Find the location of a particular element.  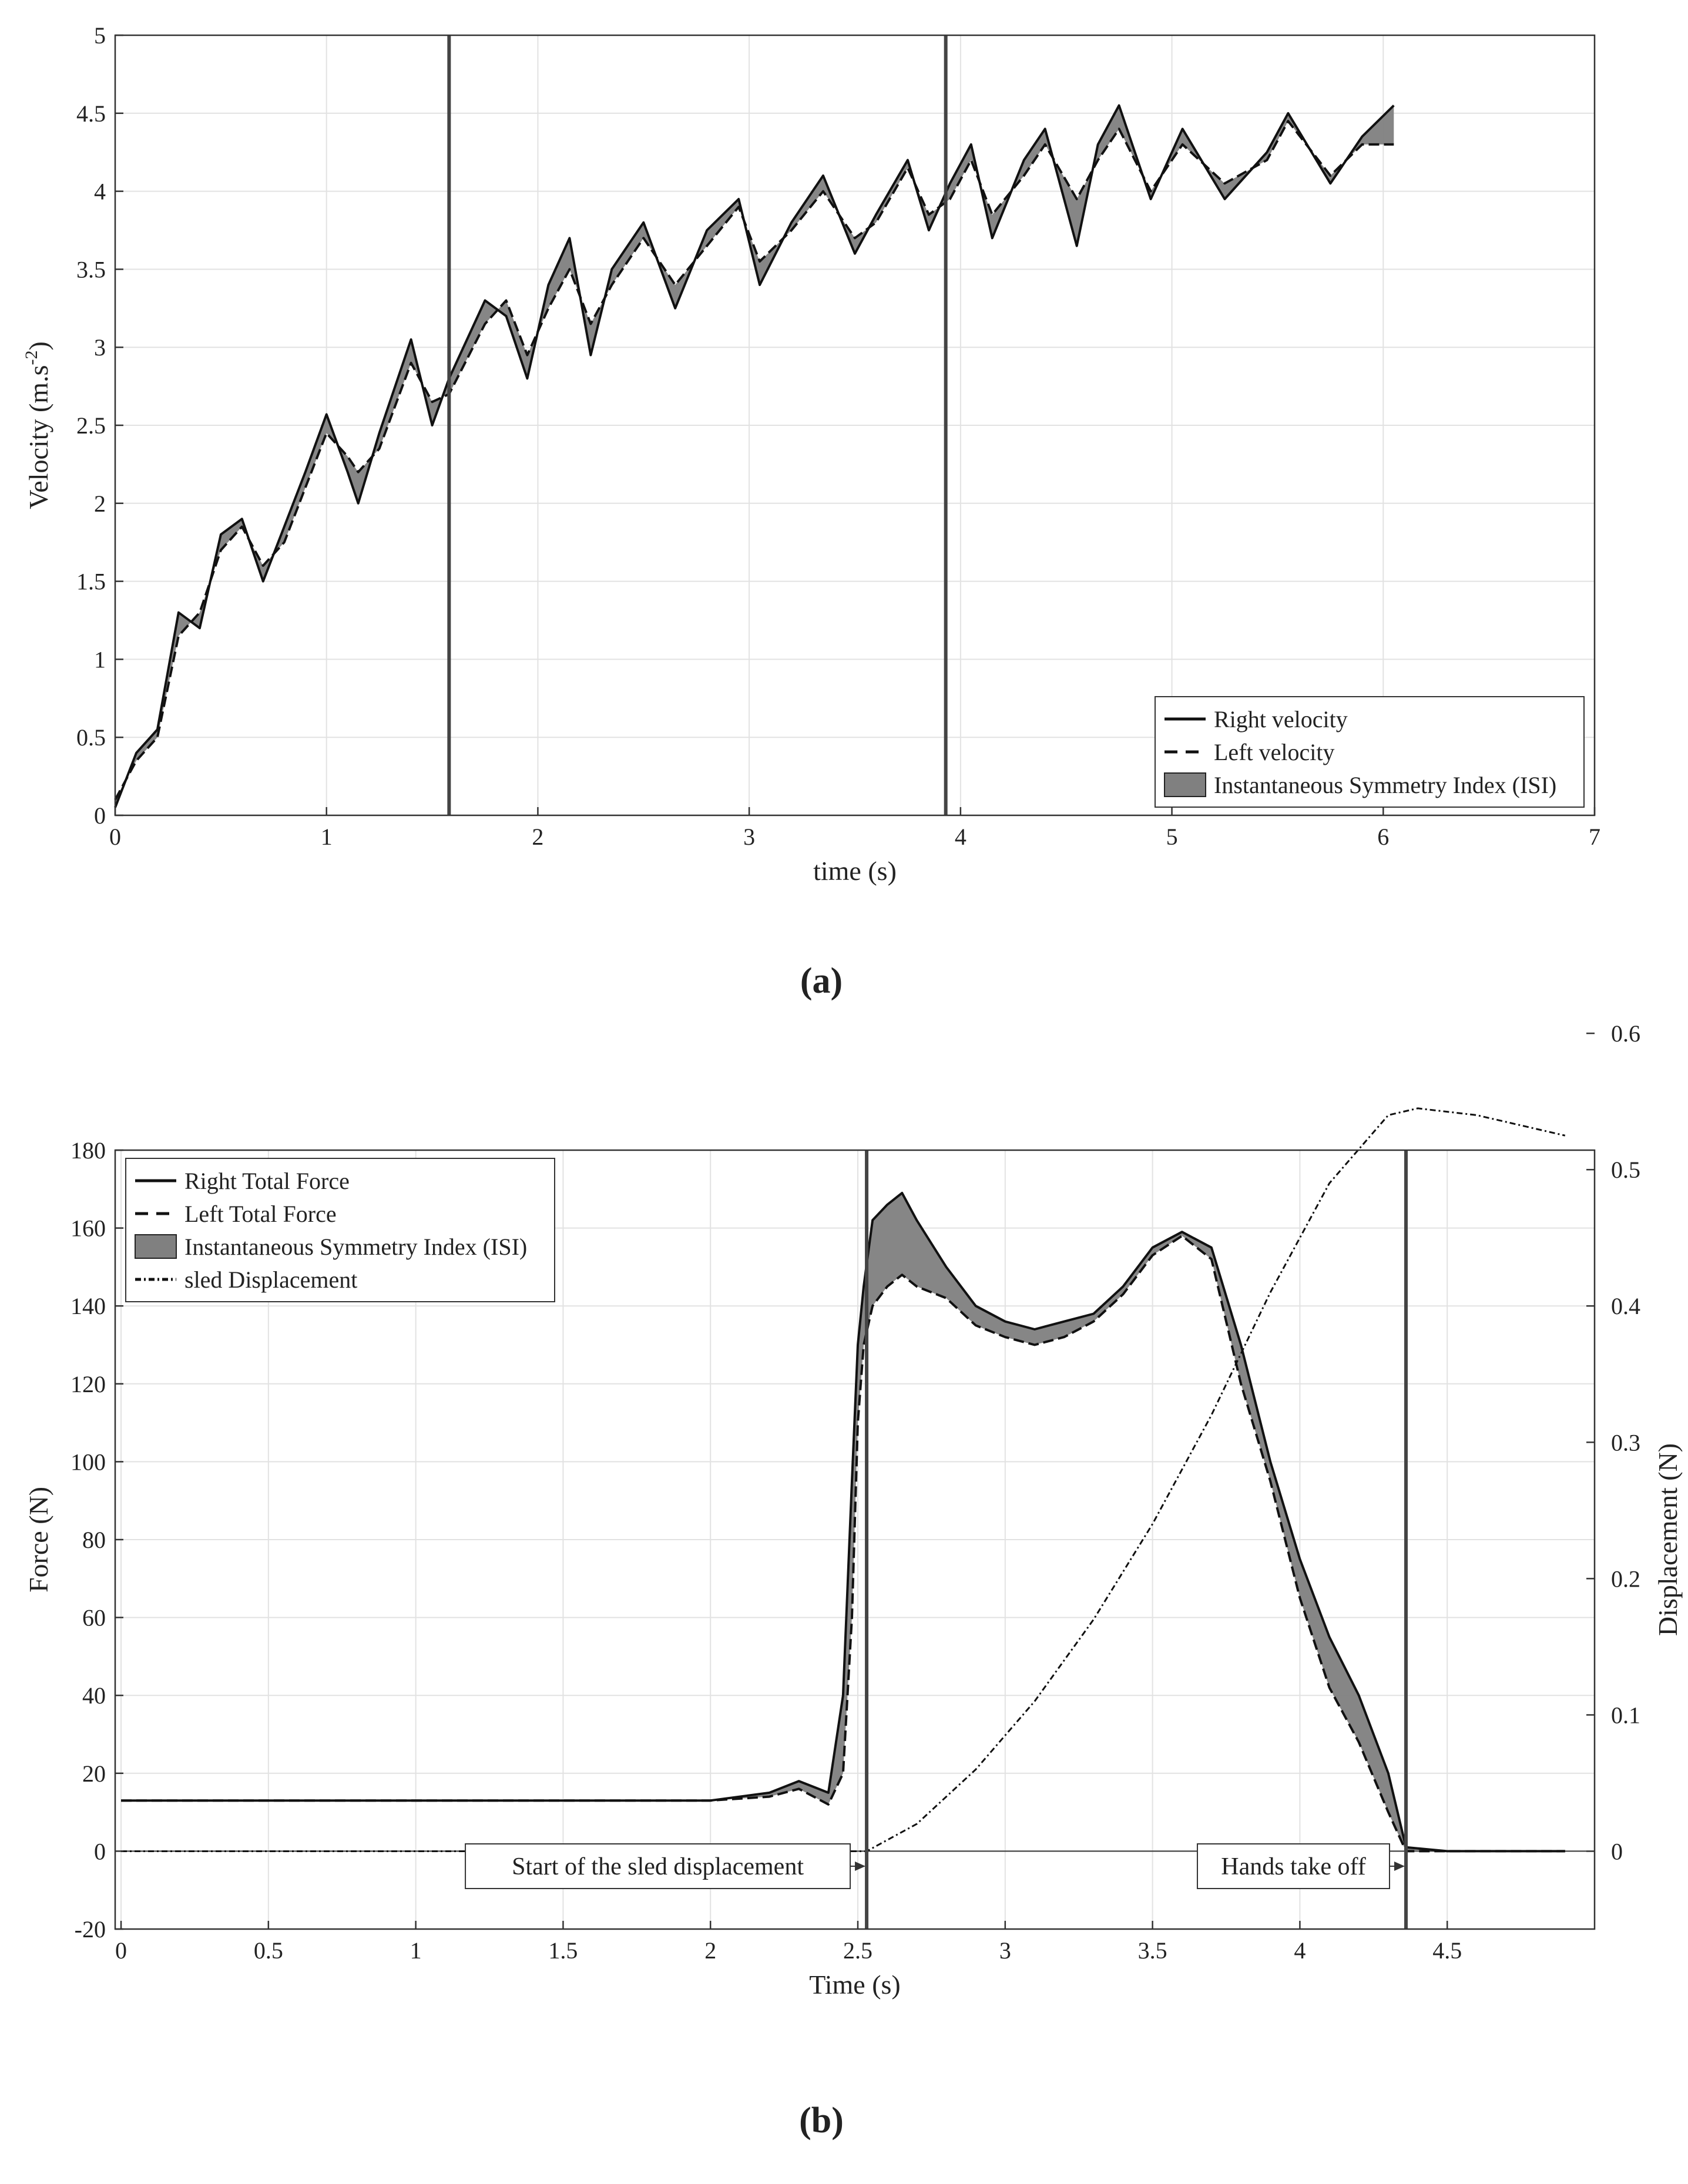

x-tick-label: 5 is located at coordinates (1172, 837).